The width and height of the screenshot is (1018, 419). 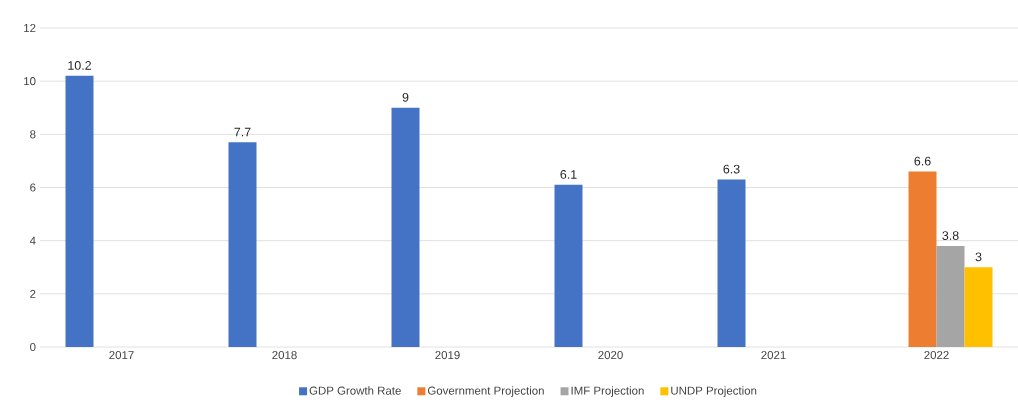 I want to click on y-tick-label: 4, so click(x=32, y=240).